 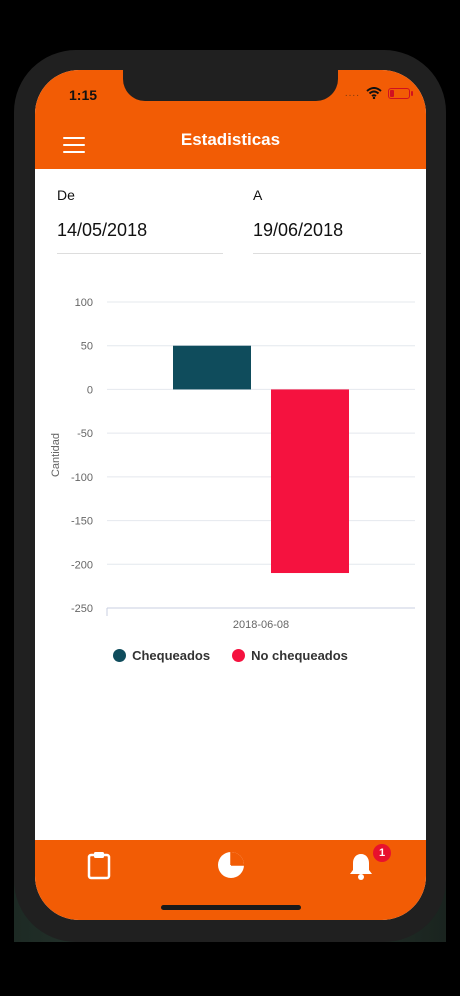 I want to click on to-date-underline, so click(x=337, y=253).